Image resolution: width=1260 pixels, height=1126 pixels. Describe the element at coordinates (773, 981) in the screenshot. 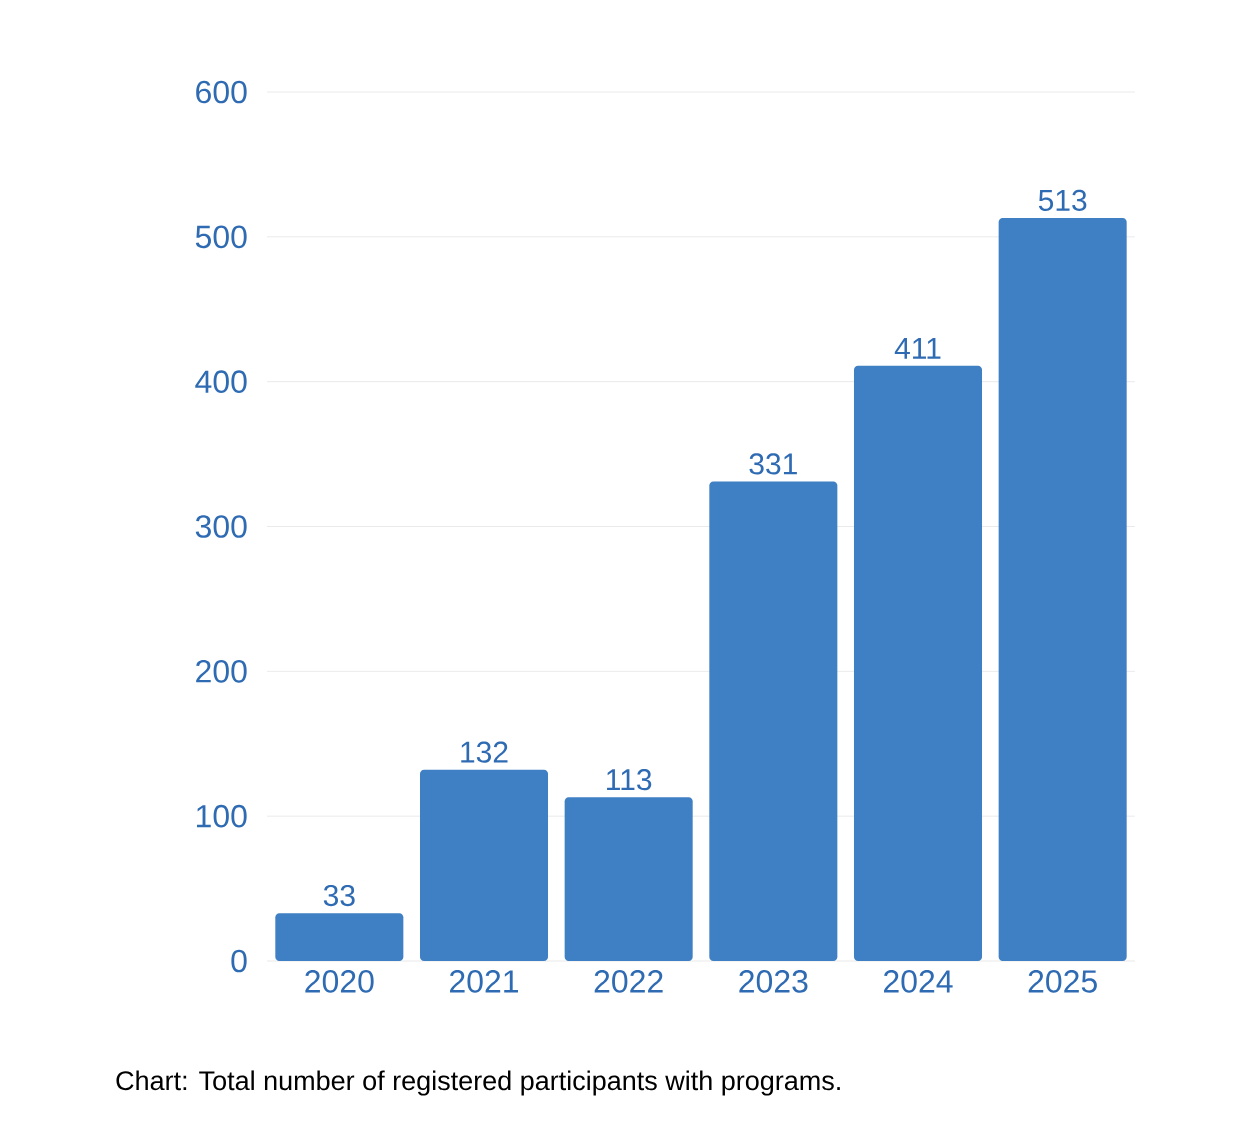

I see `x-tick-label: 2023` at that location.